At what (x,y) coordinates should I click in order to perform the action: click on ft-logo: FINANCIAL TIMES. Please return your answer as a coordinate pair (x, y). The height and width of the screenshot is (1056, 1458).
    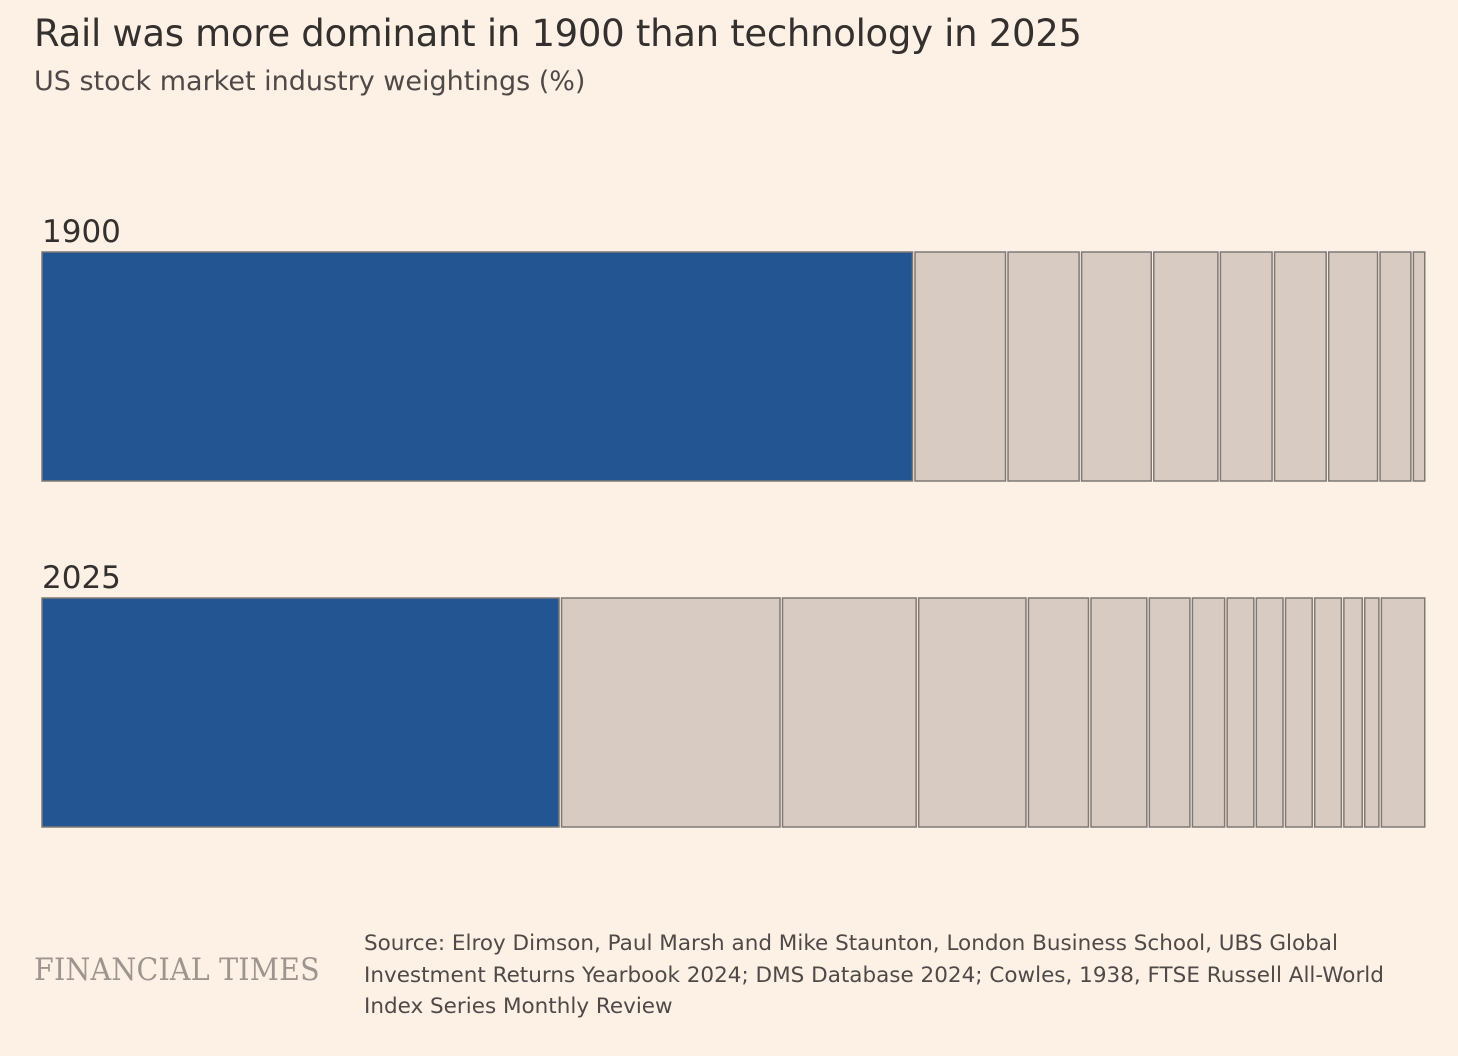
    Looking at the image, I should click on (177, 970).